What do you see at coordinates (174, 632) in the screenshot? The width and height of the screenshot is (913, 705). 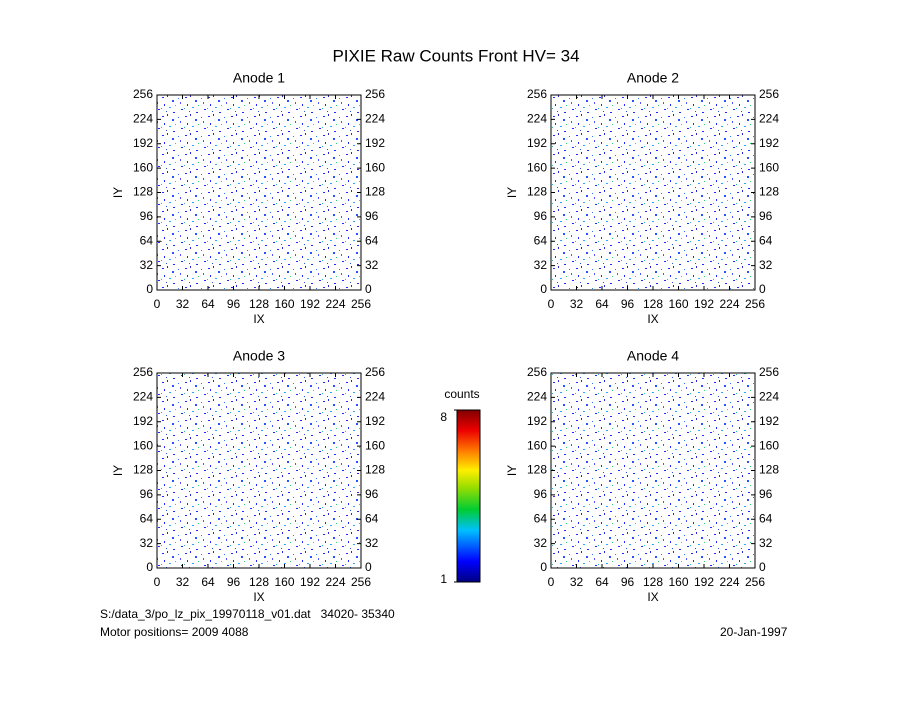 I see `motor-info: Motor positions= 2009 4088` at bounding box center [174, 632].